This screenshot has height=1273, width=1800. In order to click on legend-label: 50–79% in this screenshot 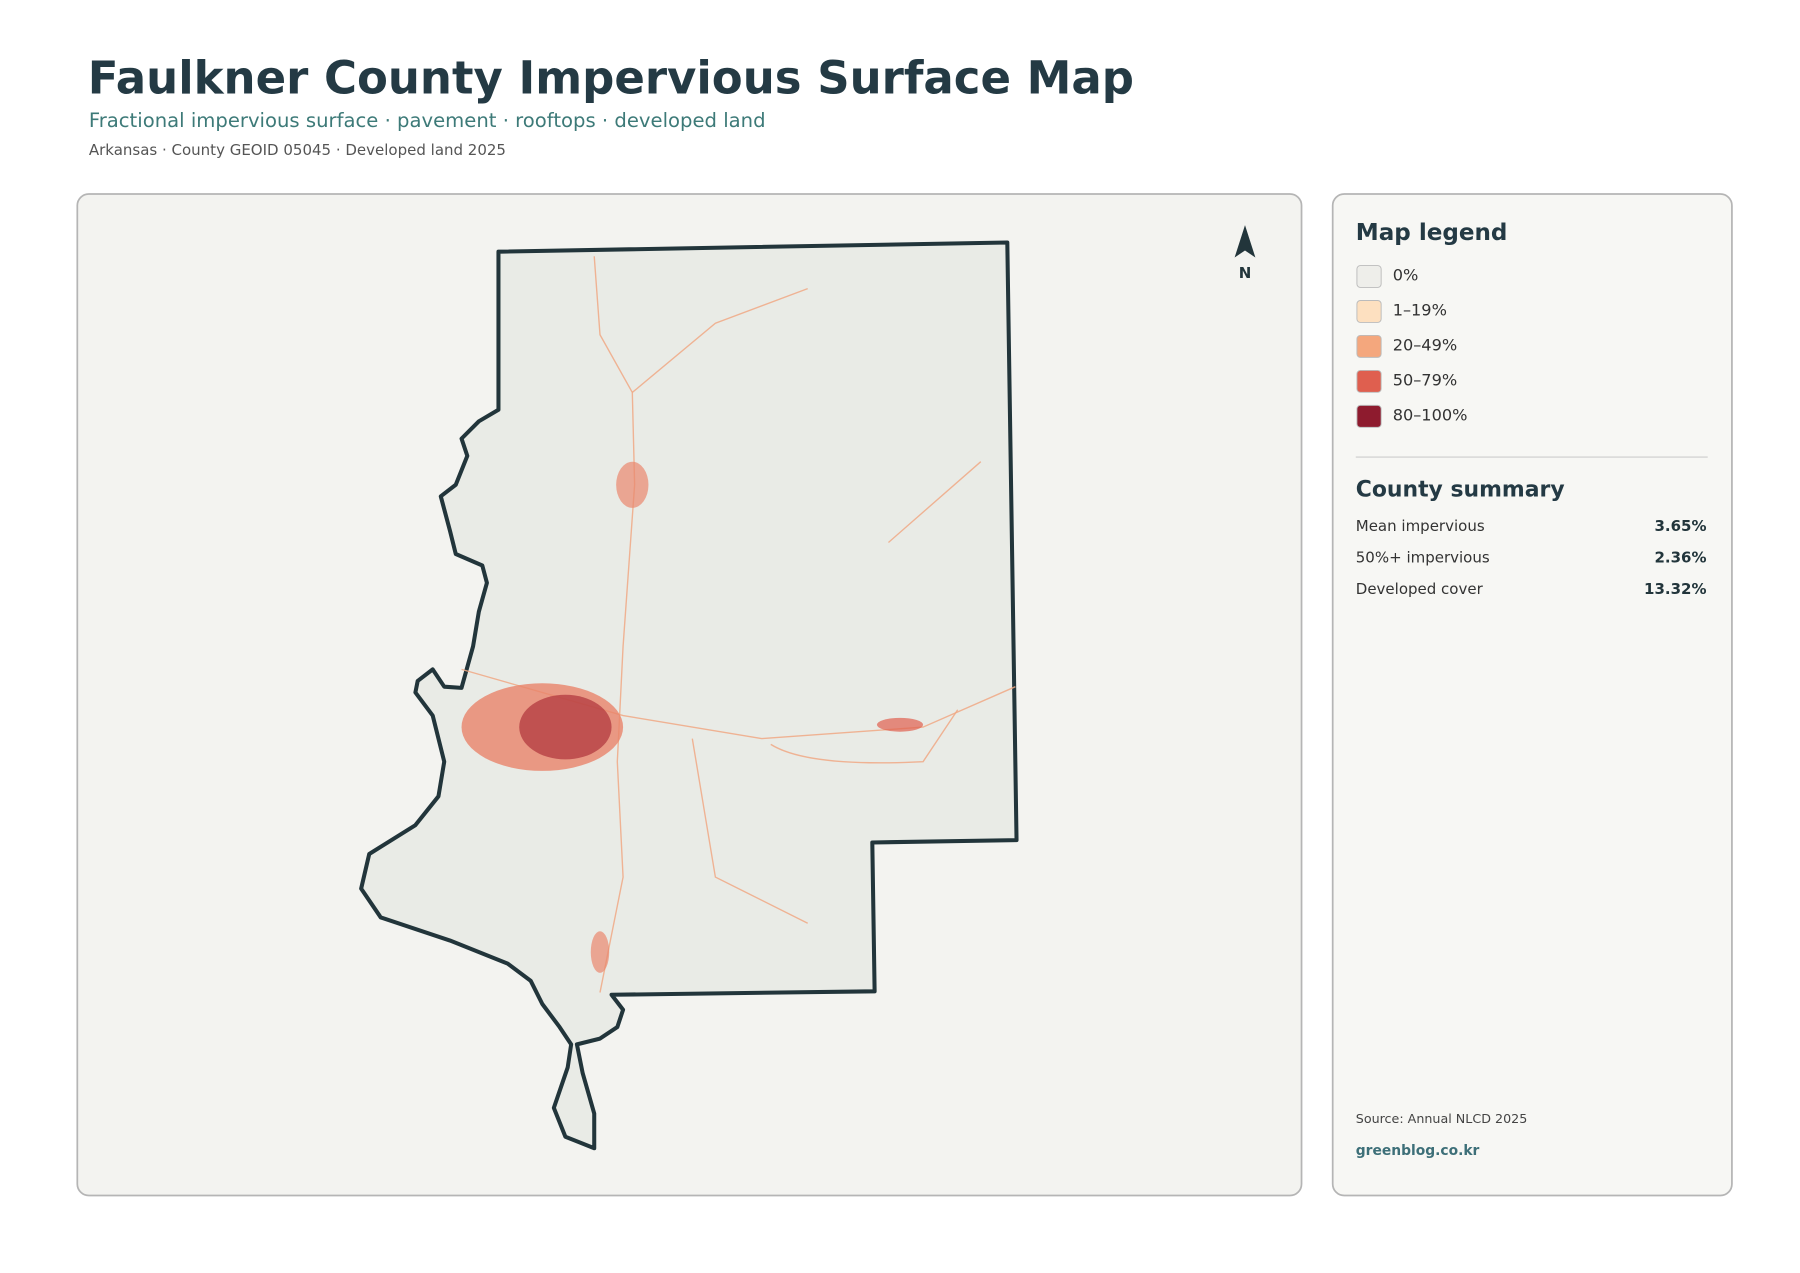, I will do `click(1425, 379)`.